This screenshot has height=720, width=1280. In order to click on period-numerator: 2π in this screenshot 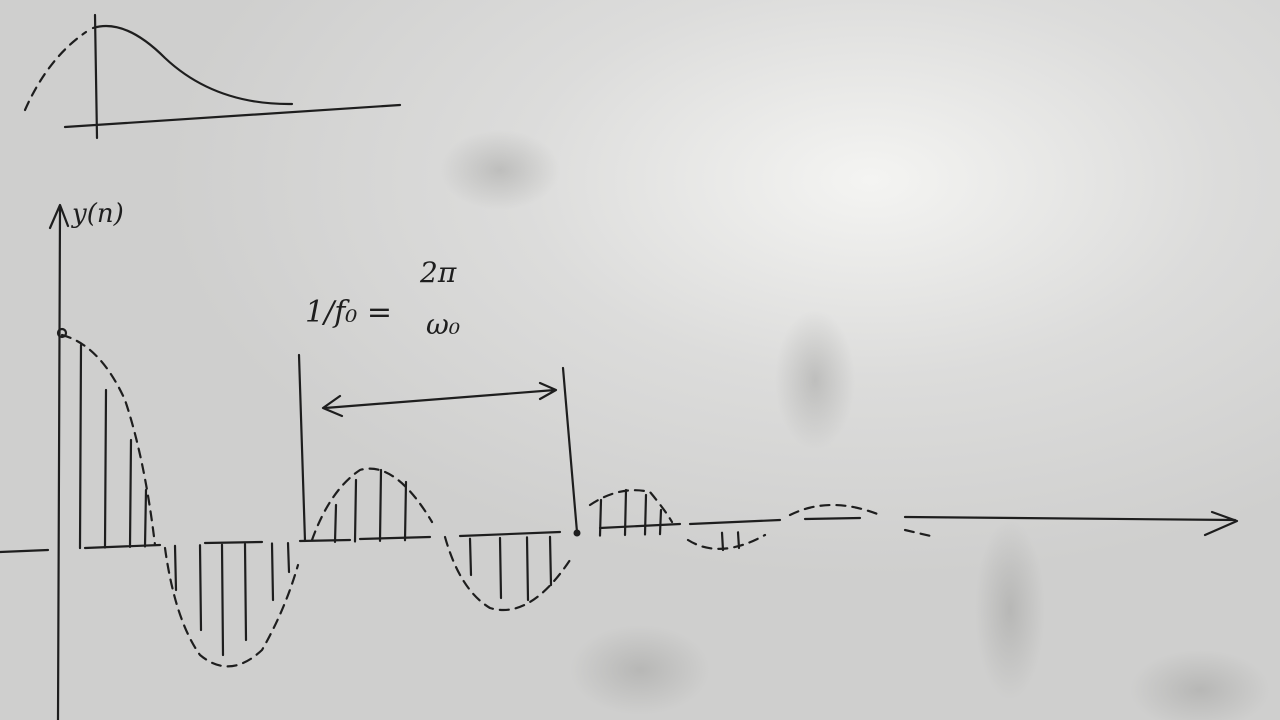, I will do `click(438, 272)`.